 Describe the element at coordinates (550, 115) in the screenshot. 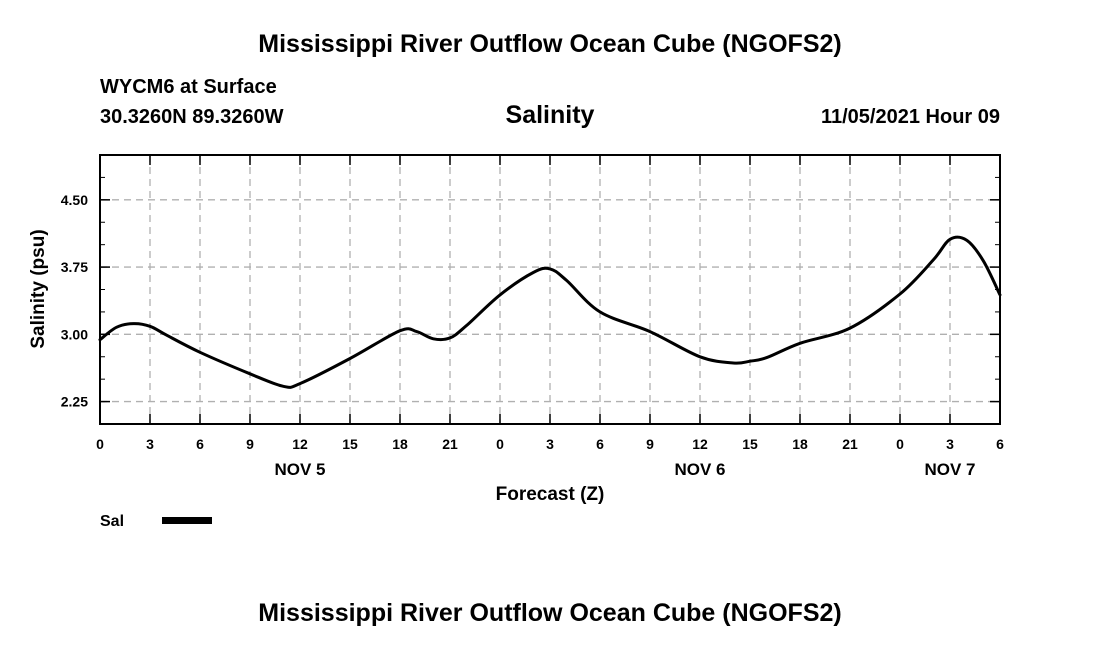

I see `chart-title: Salinity` at that location.